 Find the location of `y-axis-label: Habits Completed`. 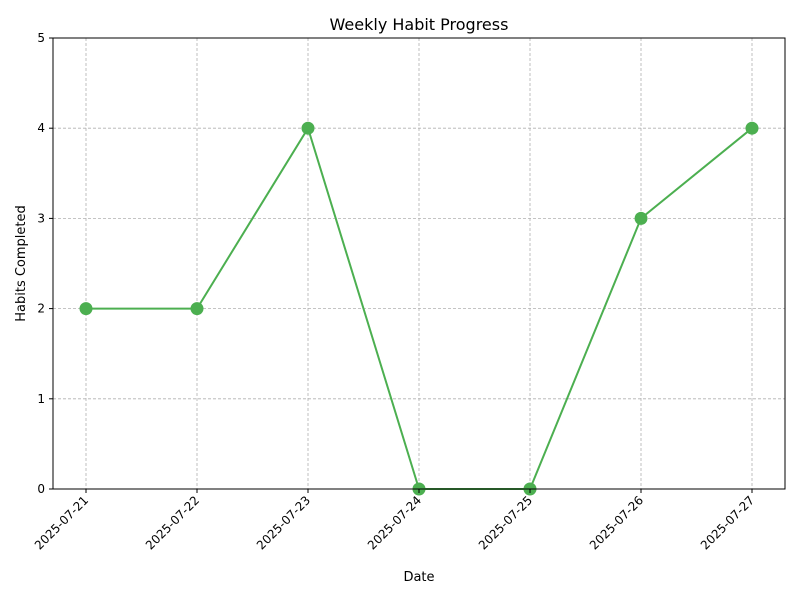

y-axis-label: Habits Completed is located at coordinates (21, 263).